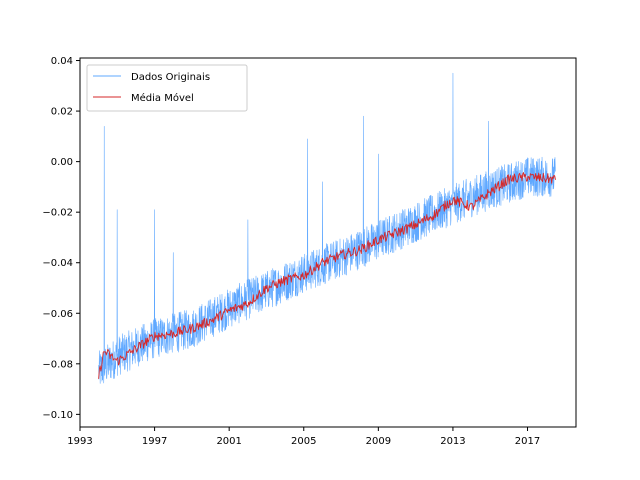 This screenshot has height=480, width=640. Describe the element at coordinates (57, 364) in the screenshot. I see `y-tick-label: −0.08` at that location.